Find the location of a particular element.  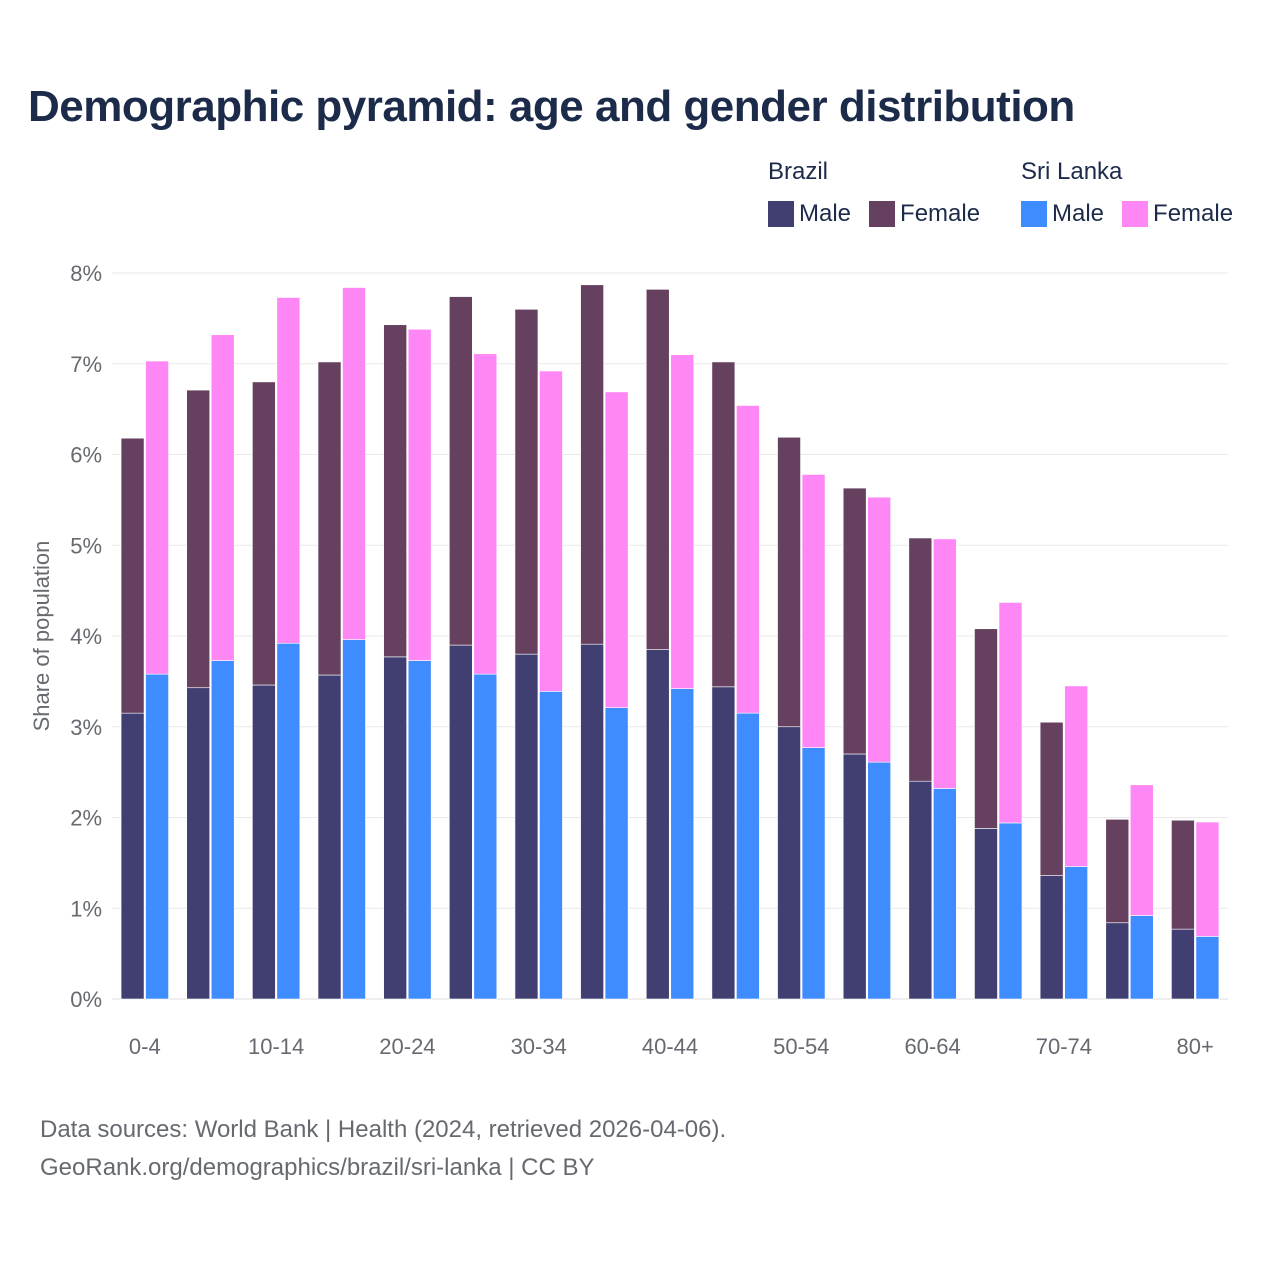

x-tick-label: 30-34 is located at coordinates (539, 1046).